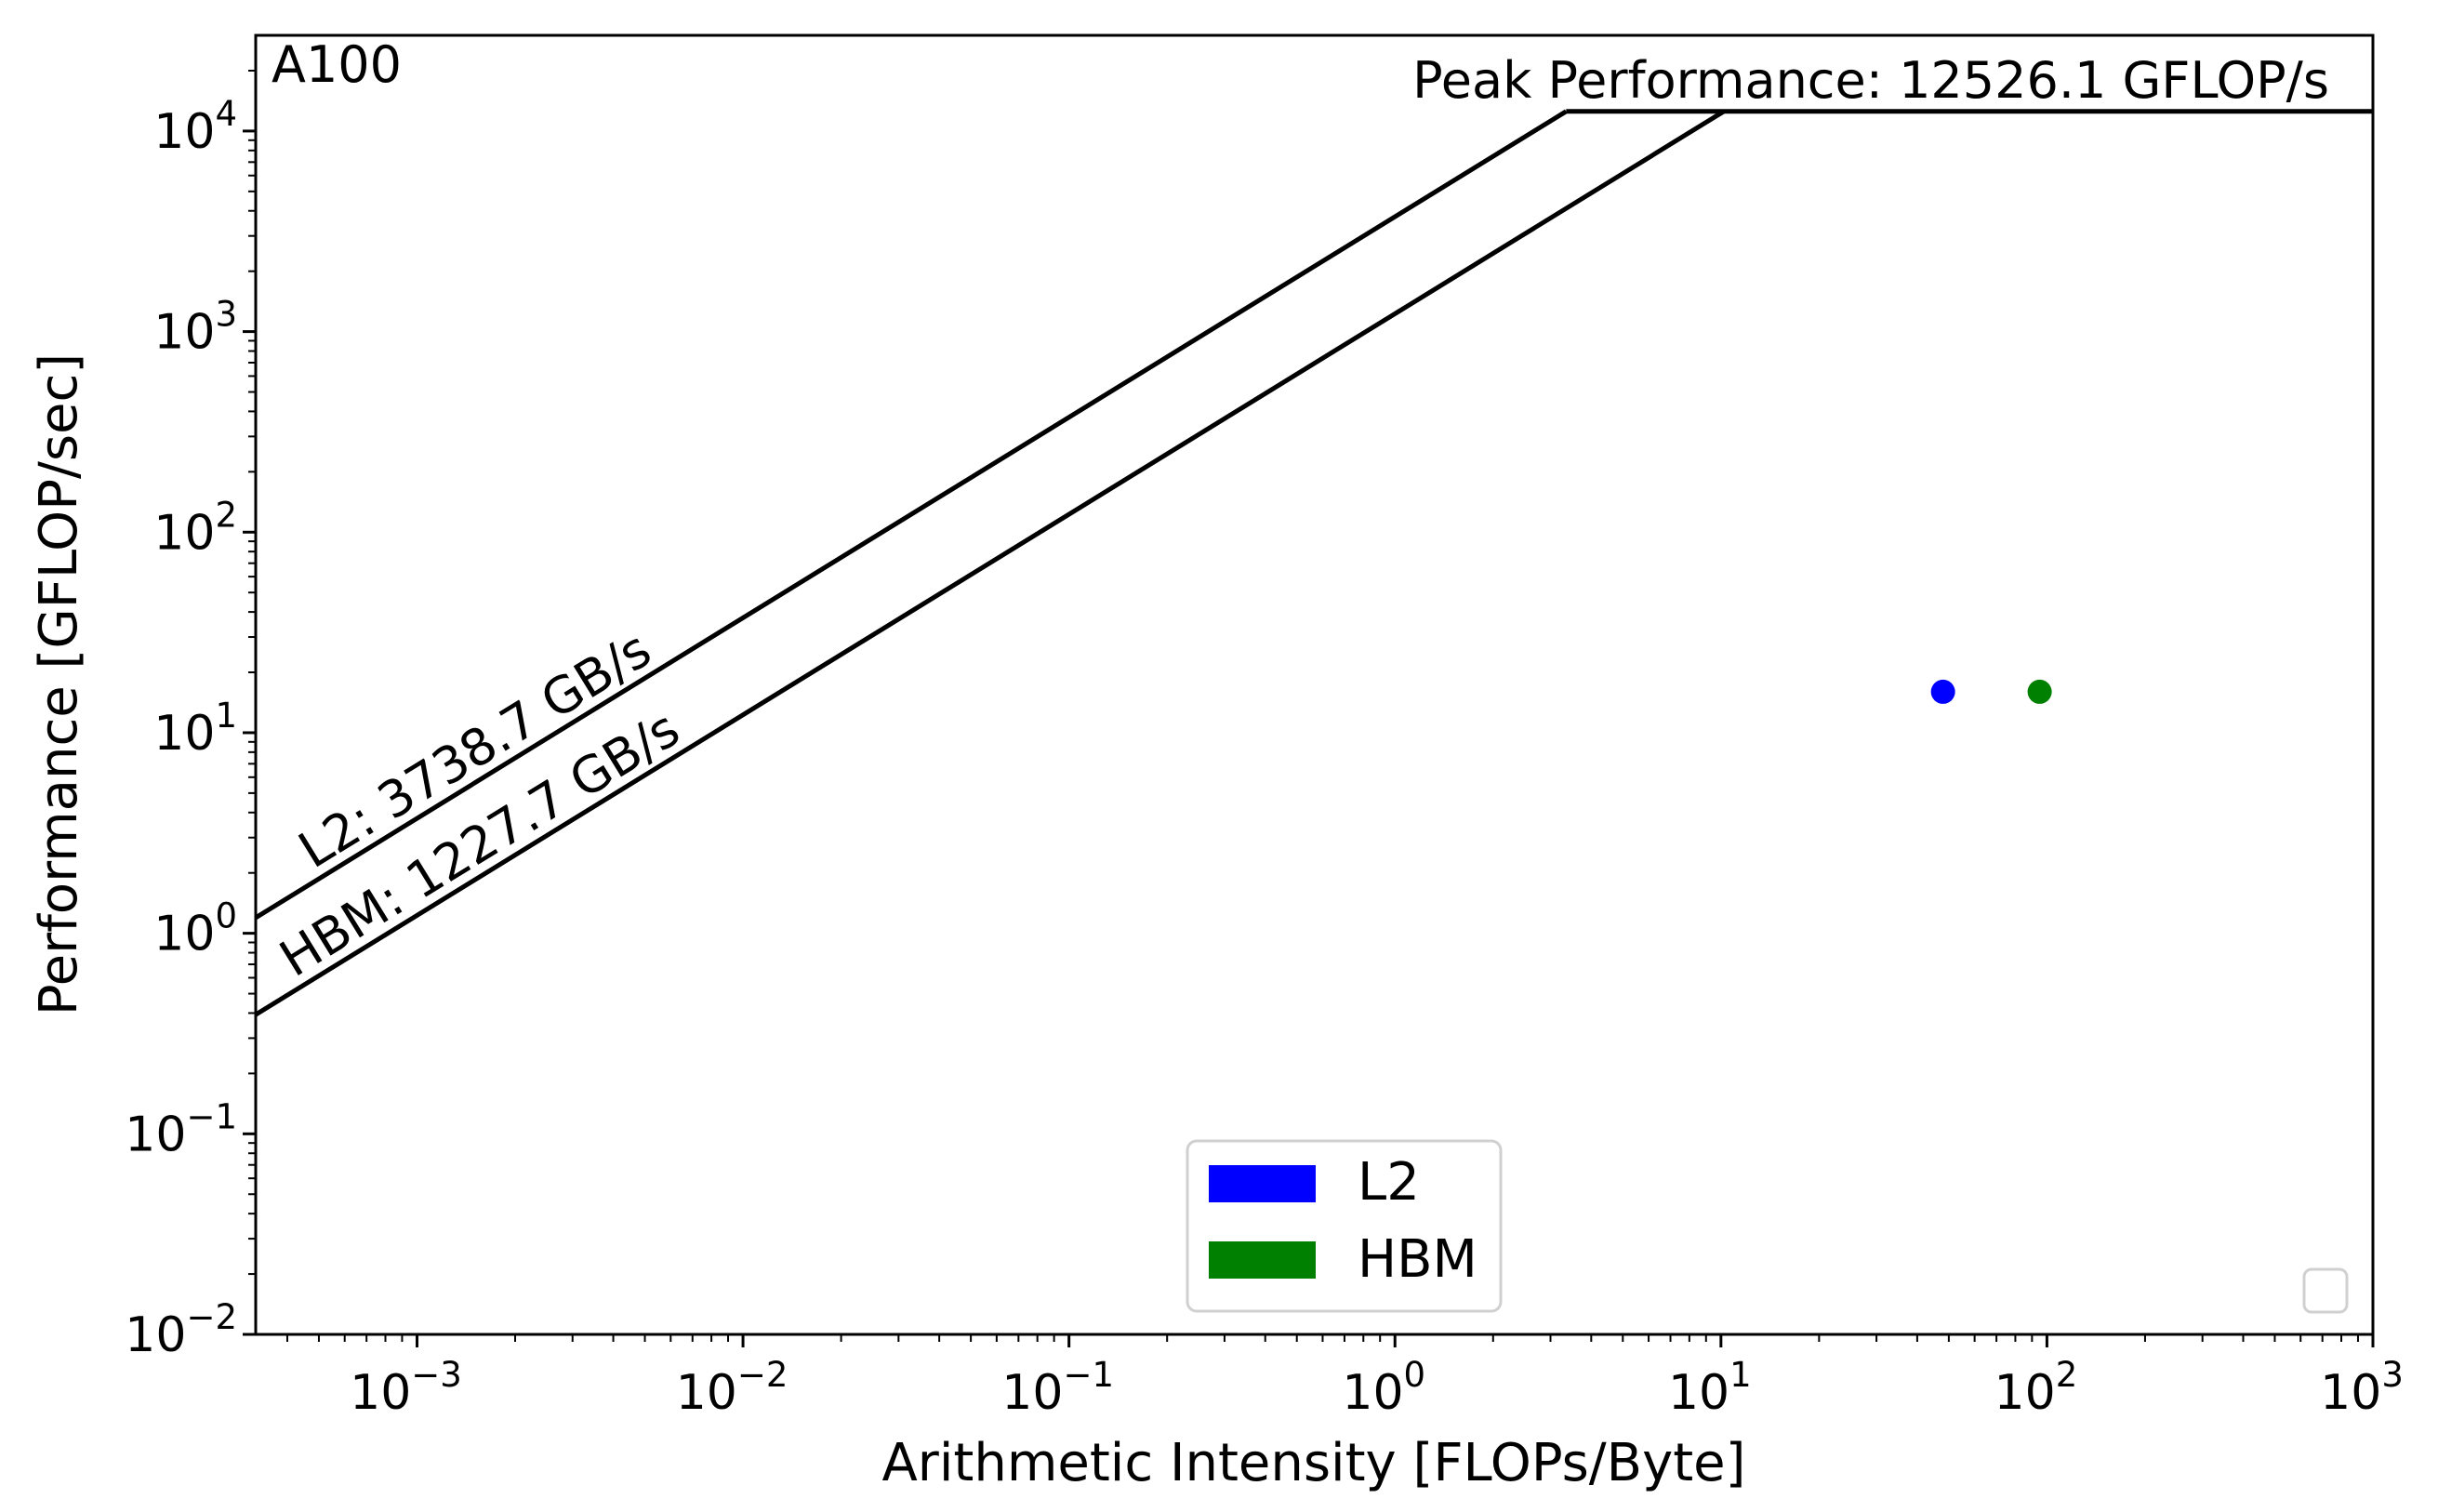 This screenshot has height=1512, width=2438. I want to click on empty-legend-box, so click(2325, 1290).